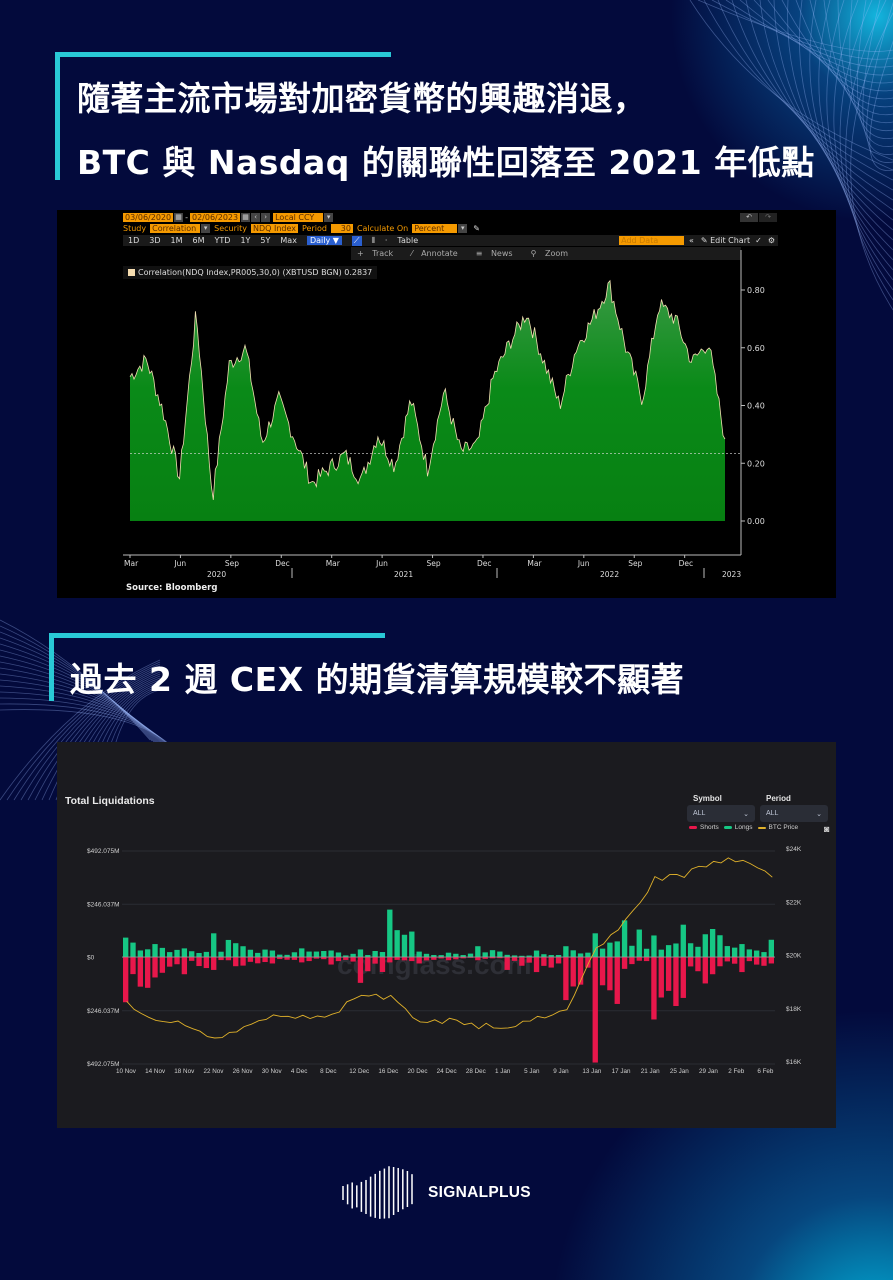 The width and height of the screenshot is (893, 1280). What do you see at coordinates (245, 240) in the screenshot?
I see `range-1y: 1Y` at bounding box center [245, 240].